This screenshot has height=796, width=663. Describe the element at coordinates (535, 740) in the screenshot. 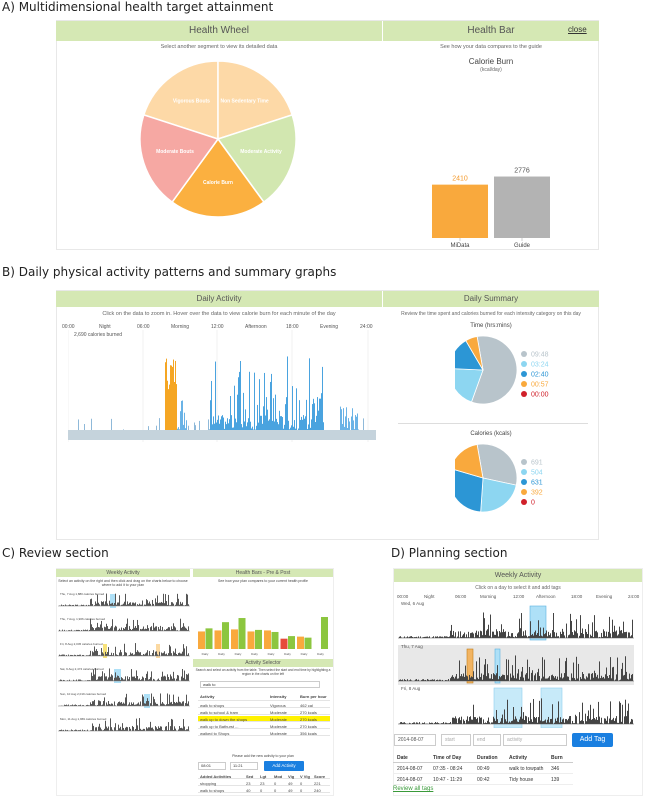

I see `tag-activity-input: activity` at that location.